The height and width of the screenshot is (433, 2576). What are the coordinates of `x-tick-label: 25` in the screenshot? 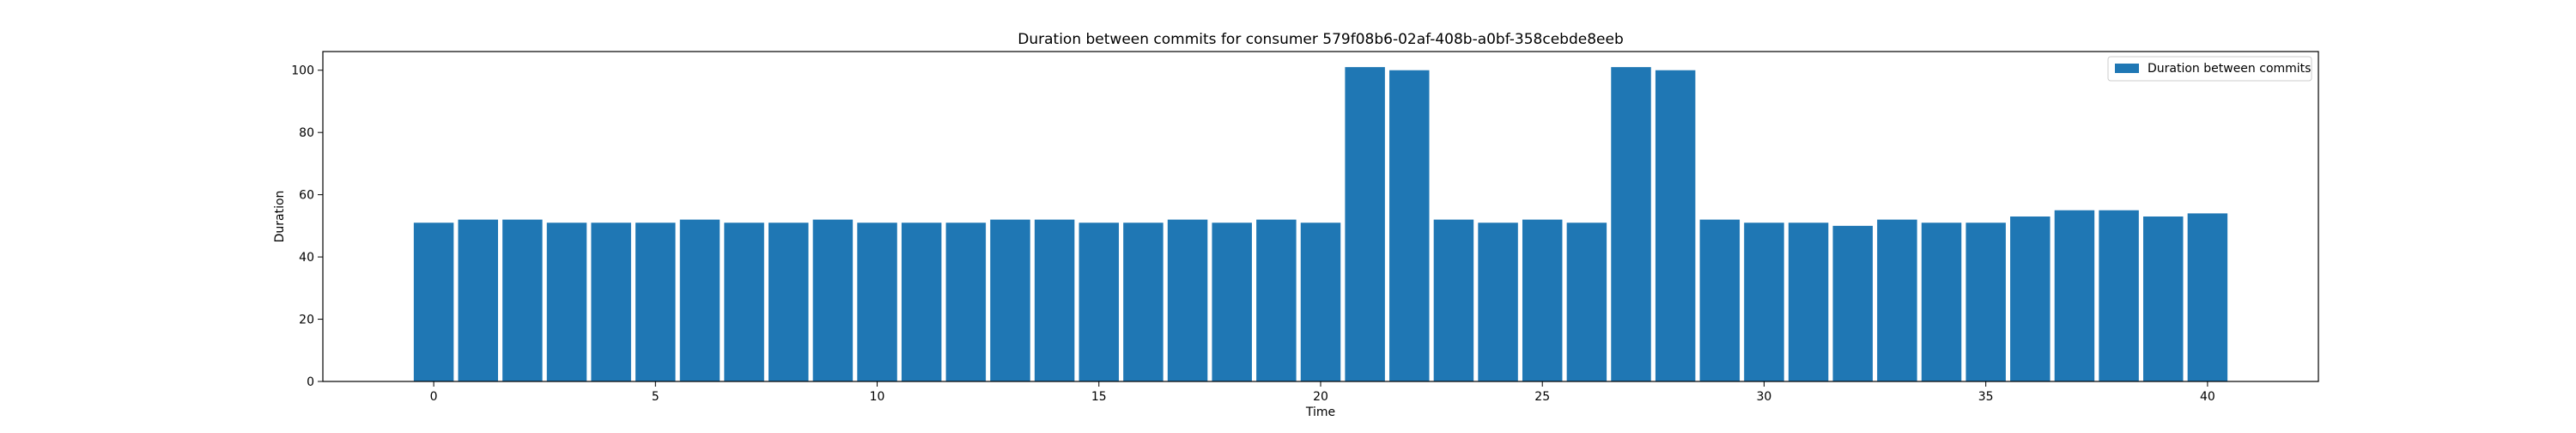 It's located at (1542, 397).